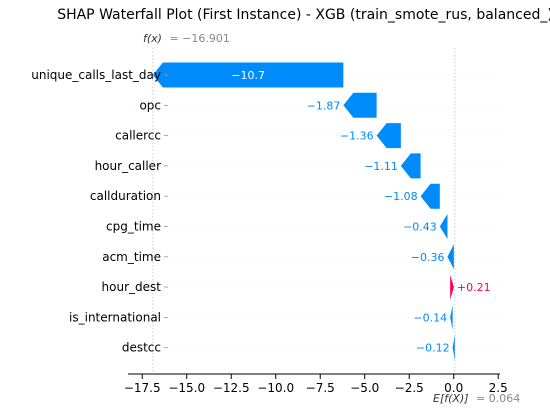 The width and height of the screenshot is (550, 414). What do you see at coordinates (360, 105) in the screenshot?
I see `bar-opc` at bounding box center [360, 105].